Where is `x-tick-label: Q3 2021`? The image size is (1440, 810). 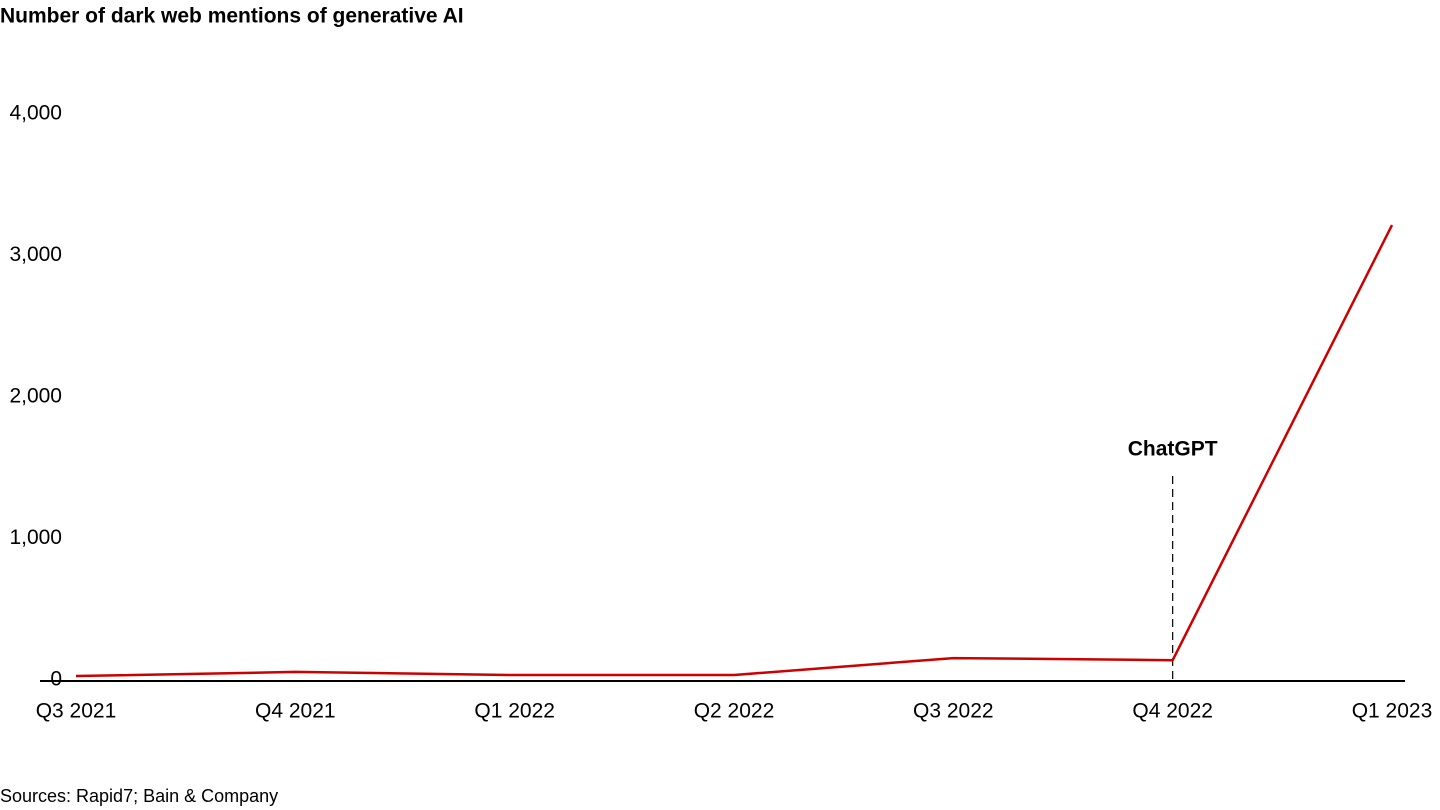
x-tick-label: Q3 2021 is located at coordinates (76, 711).